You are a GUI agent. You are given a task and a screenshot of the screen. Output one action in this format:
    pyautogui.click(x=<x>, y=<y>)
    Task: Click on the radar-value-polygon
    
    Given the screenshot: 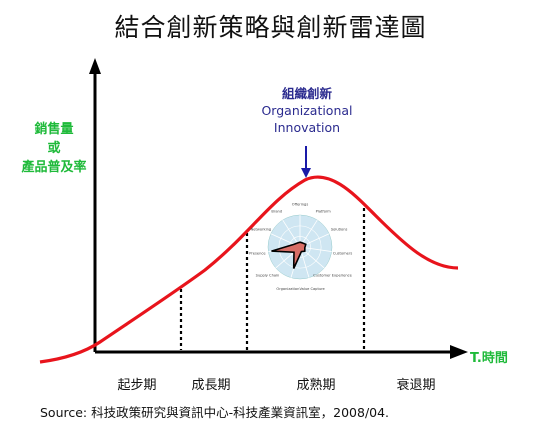 What is the action you would take?
    pyautogui.click(x=289, y=255)
    